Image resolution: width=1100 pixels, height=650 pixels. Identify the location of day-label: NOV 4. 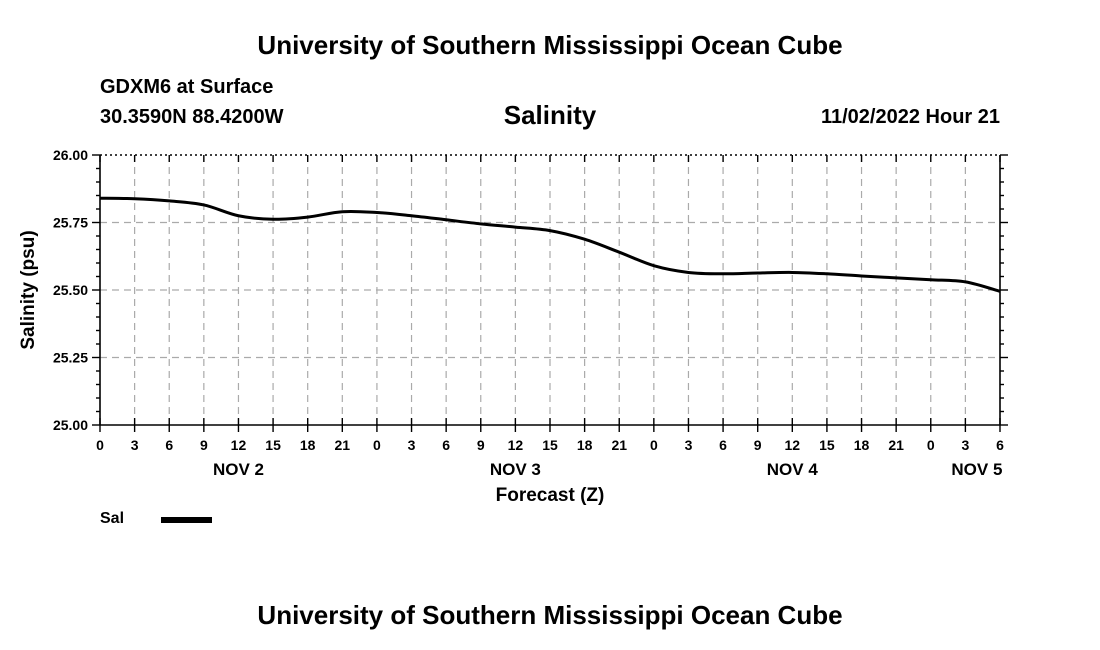
(793, 469).